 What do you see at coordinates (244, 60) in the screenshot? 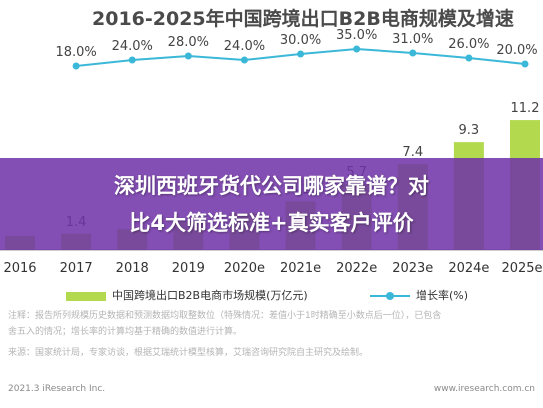
I see `growth-rate-point-2020e` at bounding box center [244, 60].